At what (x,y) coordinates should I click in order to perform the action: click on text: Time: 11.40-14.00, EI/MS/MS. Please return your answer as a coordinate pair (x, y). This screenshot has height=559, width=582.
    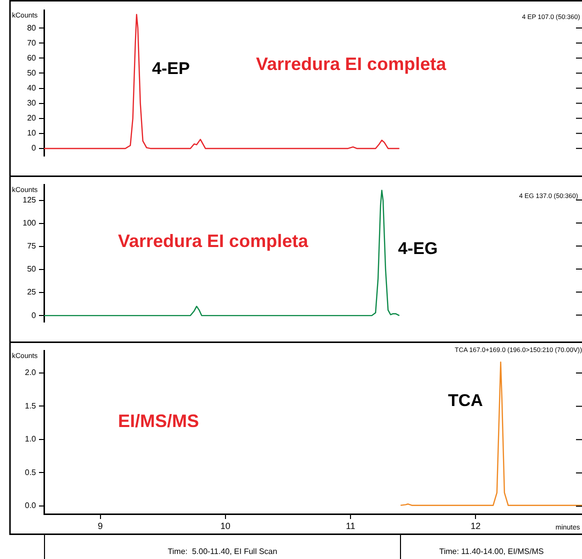
    Looking at the image, I should click on (491, 547).